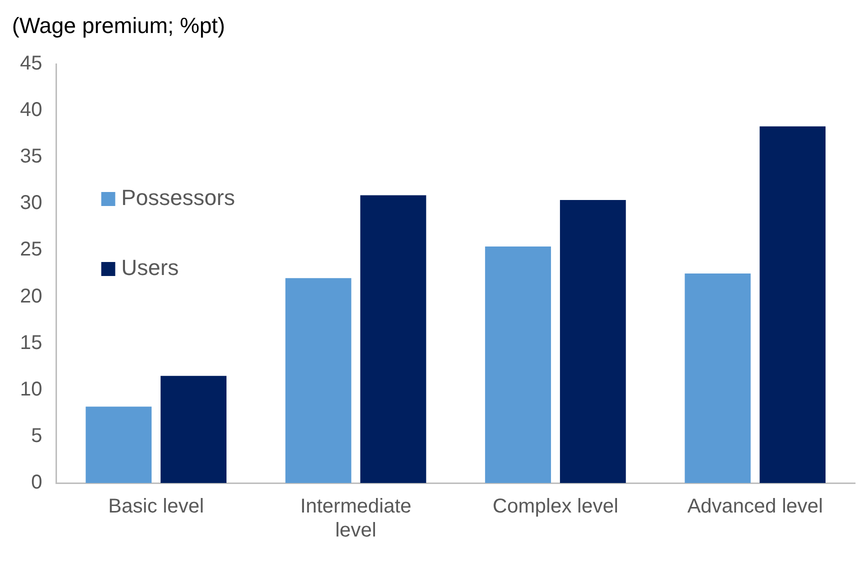 The image size is (867, 563). I want to click on y-tick-label: 0, so click(36, 483).